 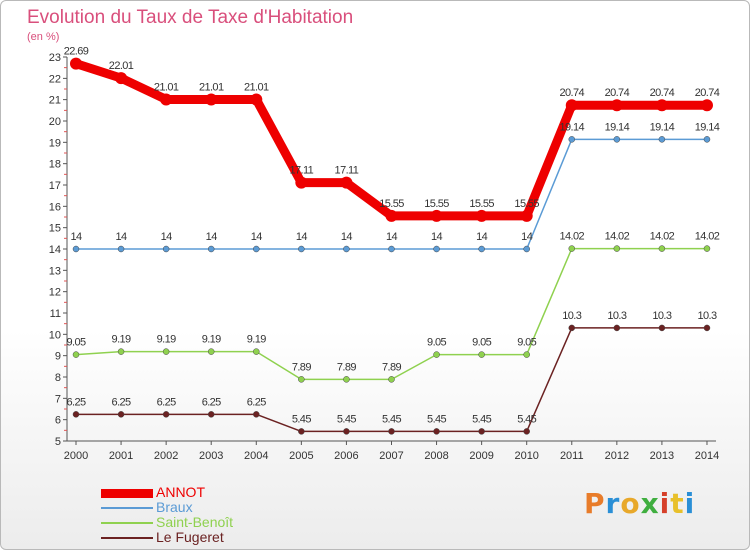 I want to click on y-tick-label: 7, so click(x=58, y=399).